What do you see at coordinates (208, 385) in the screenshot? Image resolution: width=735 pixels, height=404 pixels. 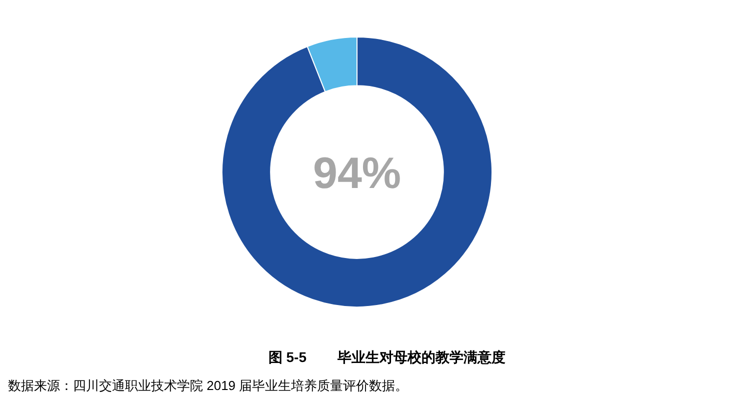 I see `source-note: 数据来源：四川交通职业技术学院 2019 届毕业生培养质量评价数据。` at bounding box center [208, 385].